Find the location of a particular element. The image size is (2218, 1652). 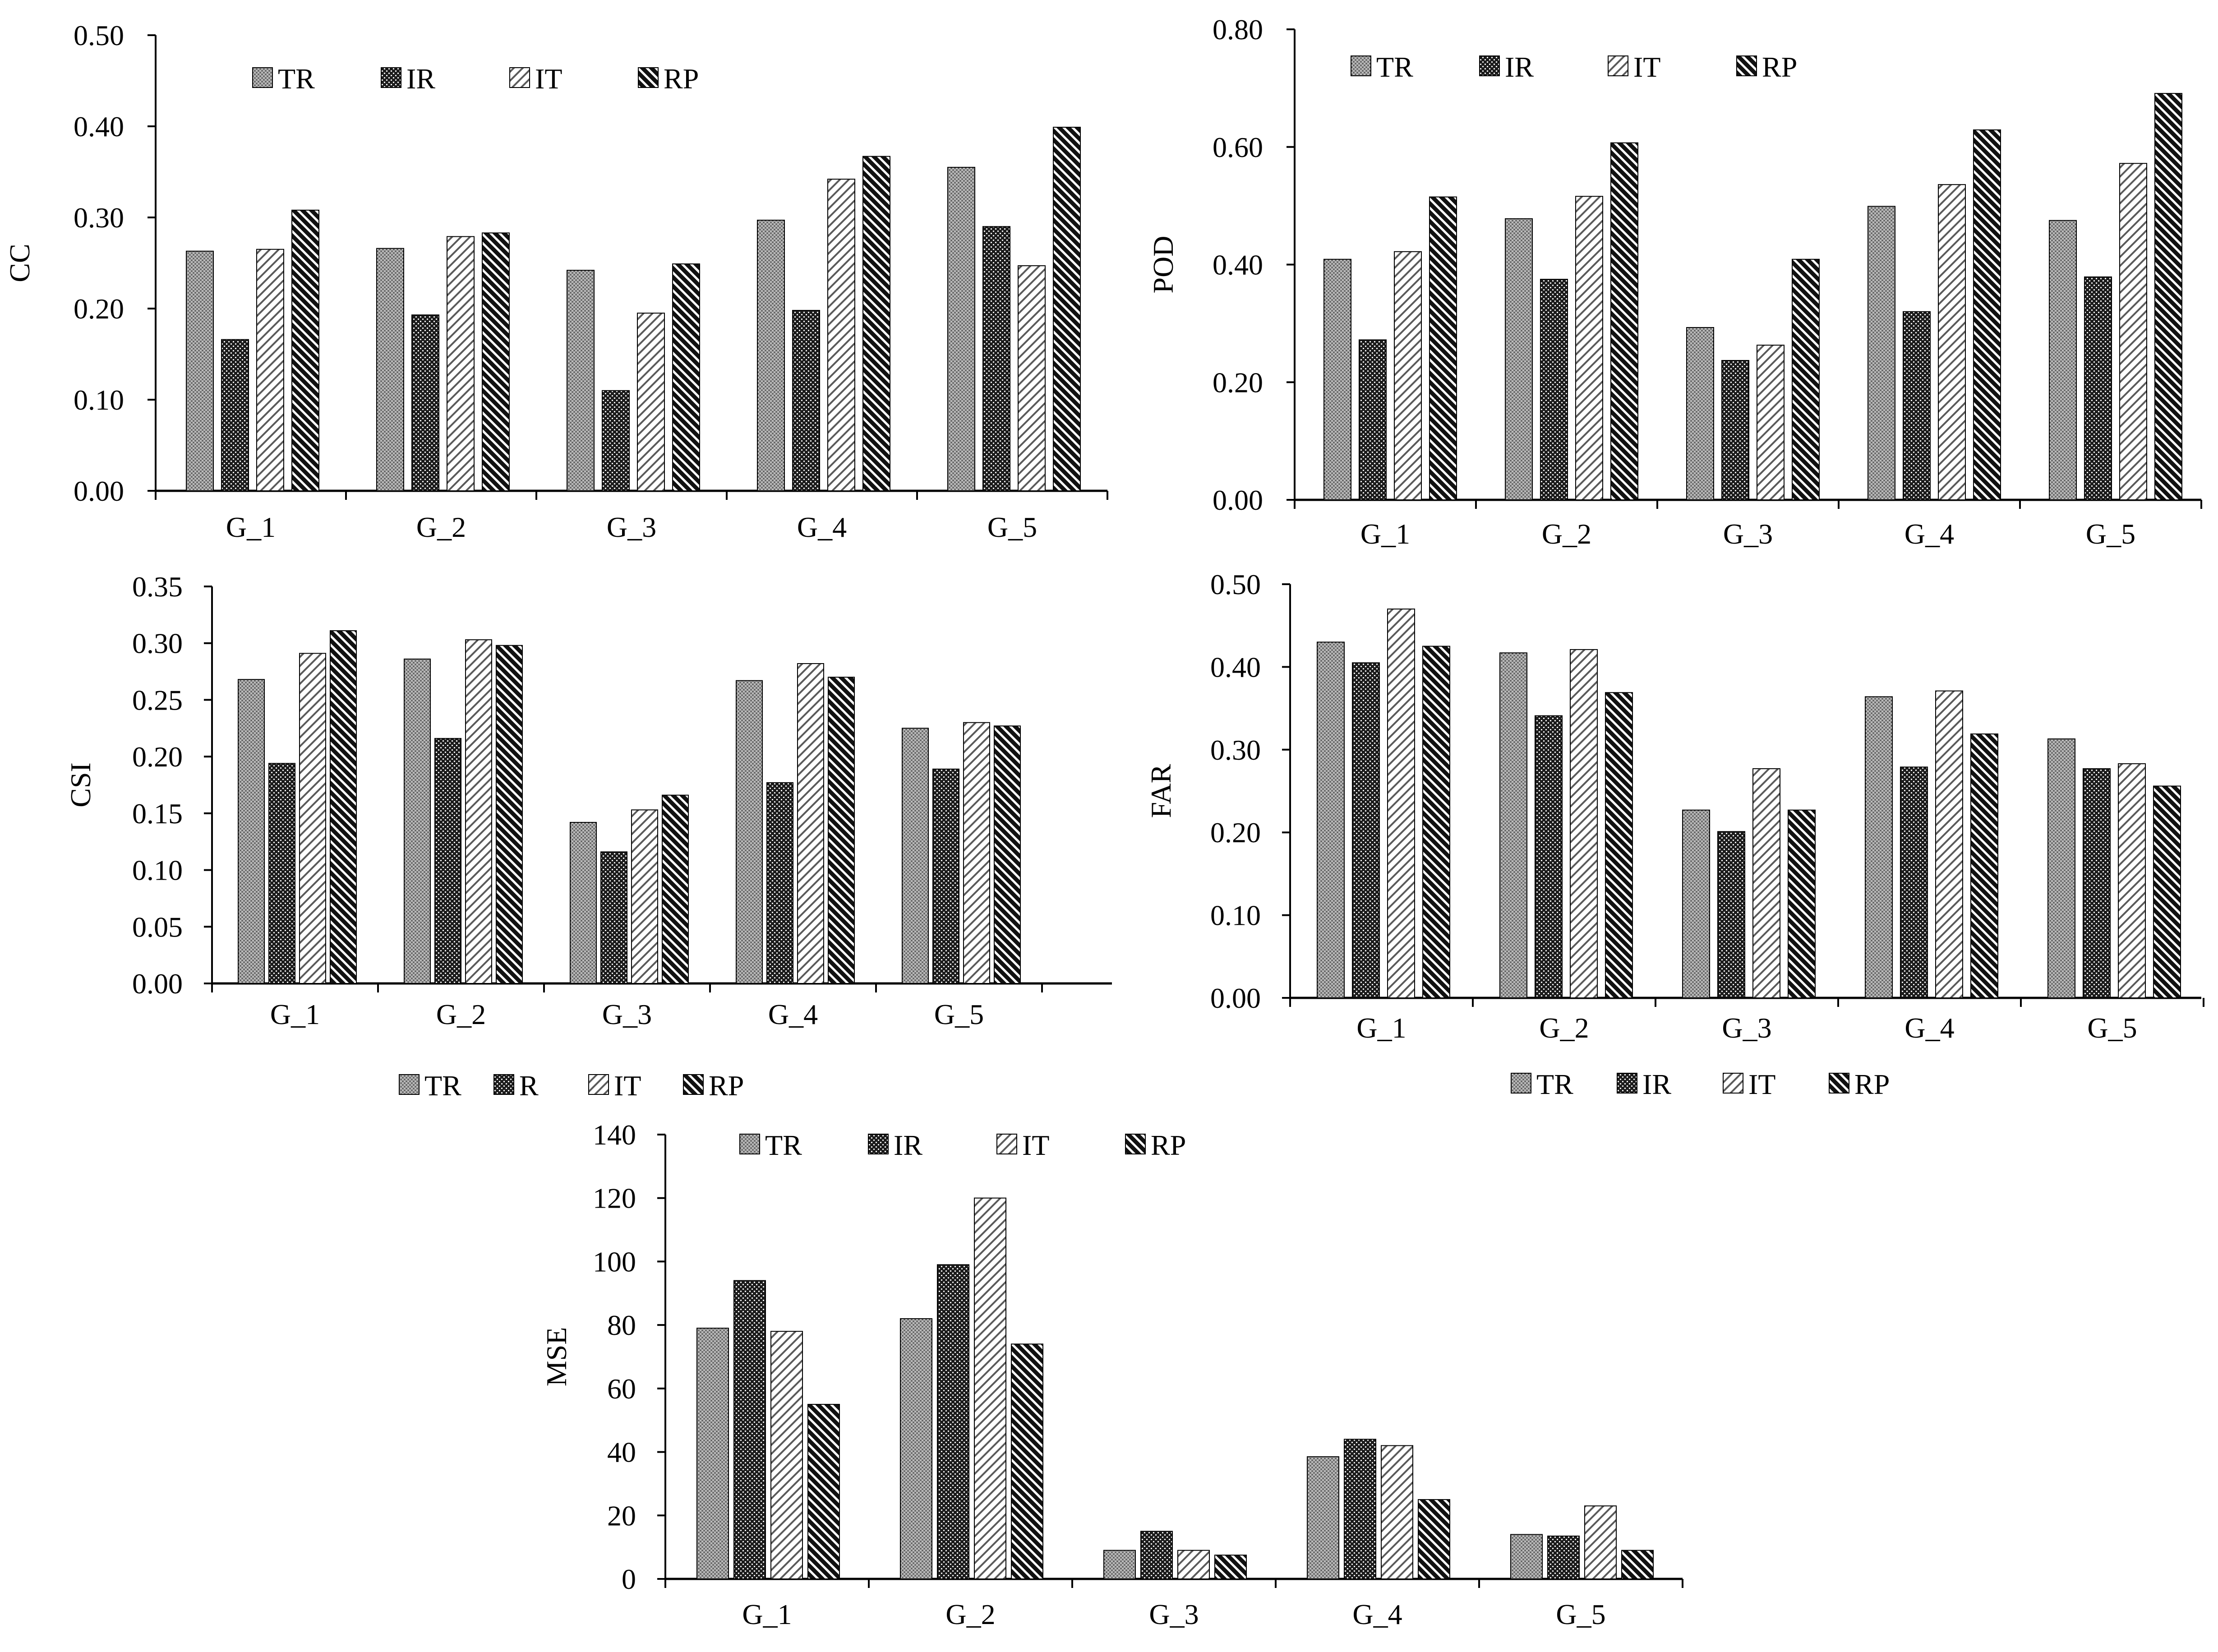

y-tick-label: 0.35 is located at coordinates (157, 587).